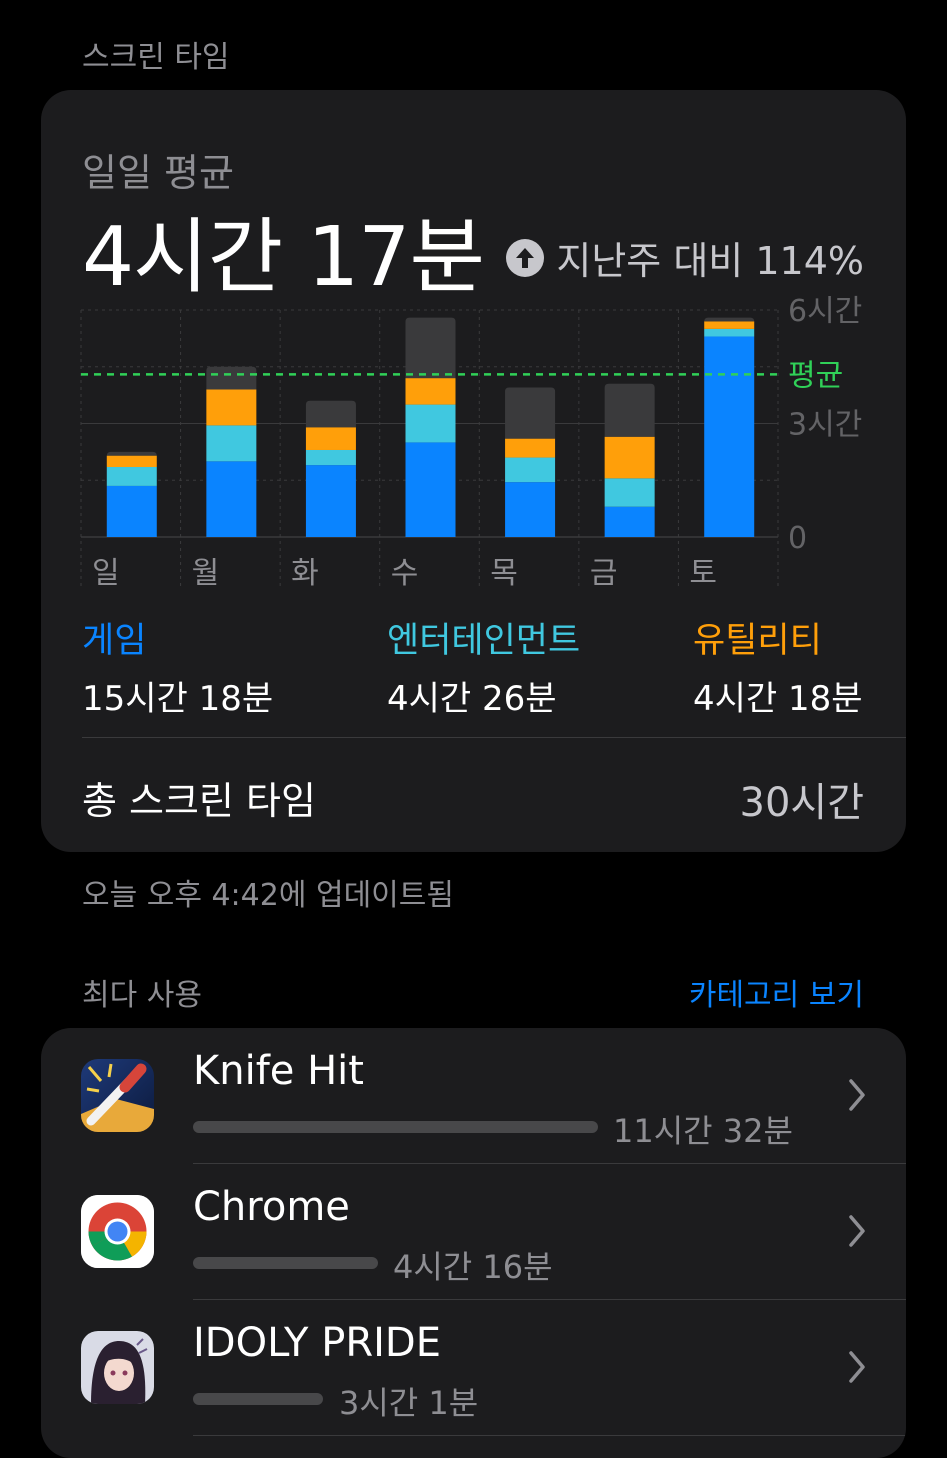  What do you see at coordinates (815, 375) in the screenshot?
I see `average-label: 평균` at bounding box center [815, 375].